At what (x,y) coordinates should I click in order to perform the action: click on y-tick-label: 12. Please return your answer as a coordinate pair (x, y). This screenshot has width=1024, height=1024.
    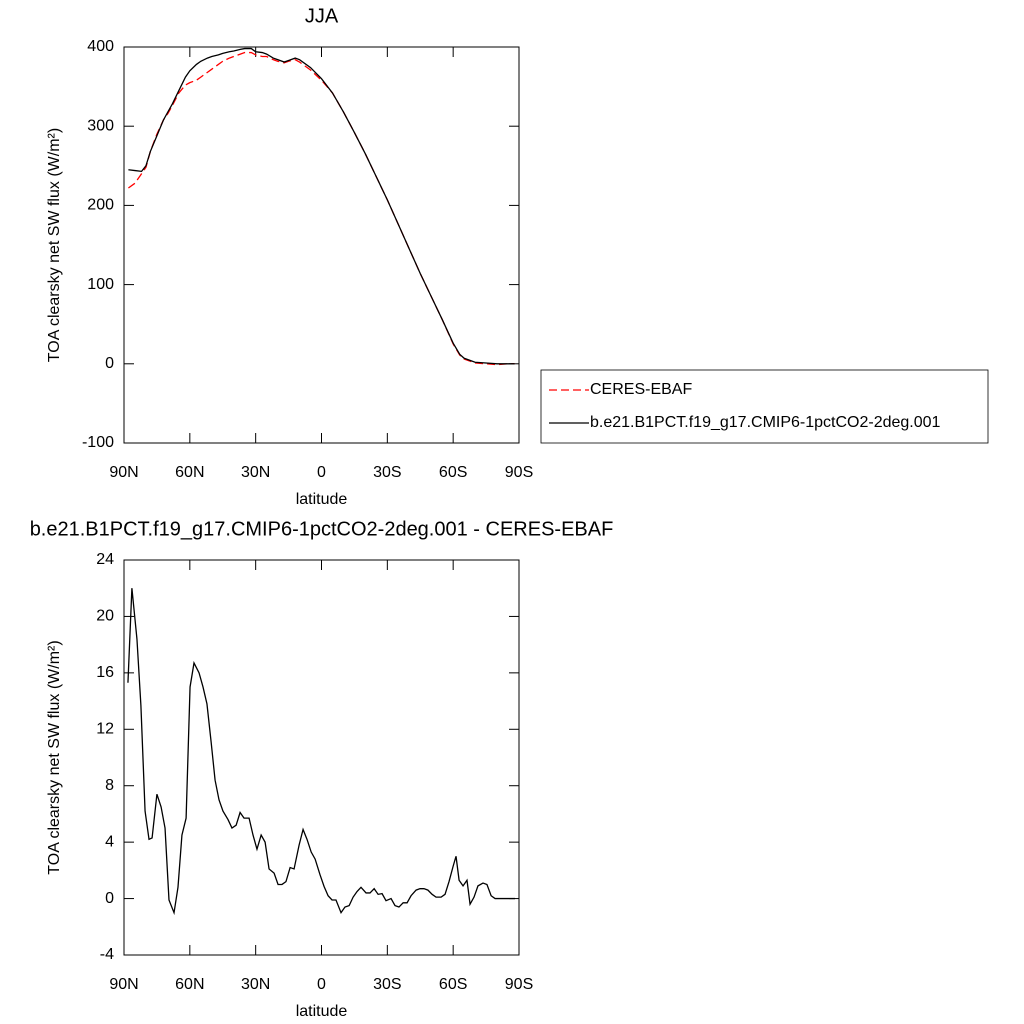
    Looking at the image, I should click on (105, 729).